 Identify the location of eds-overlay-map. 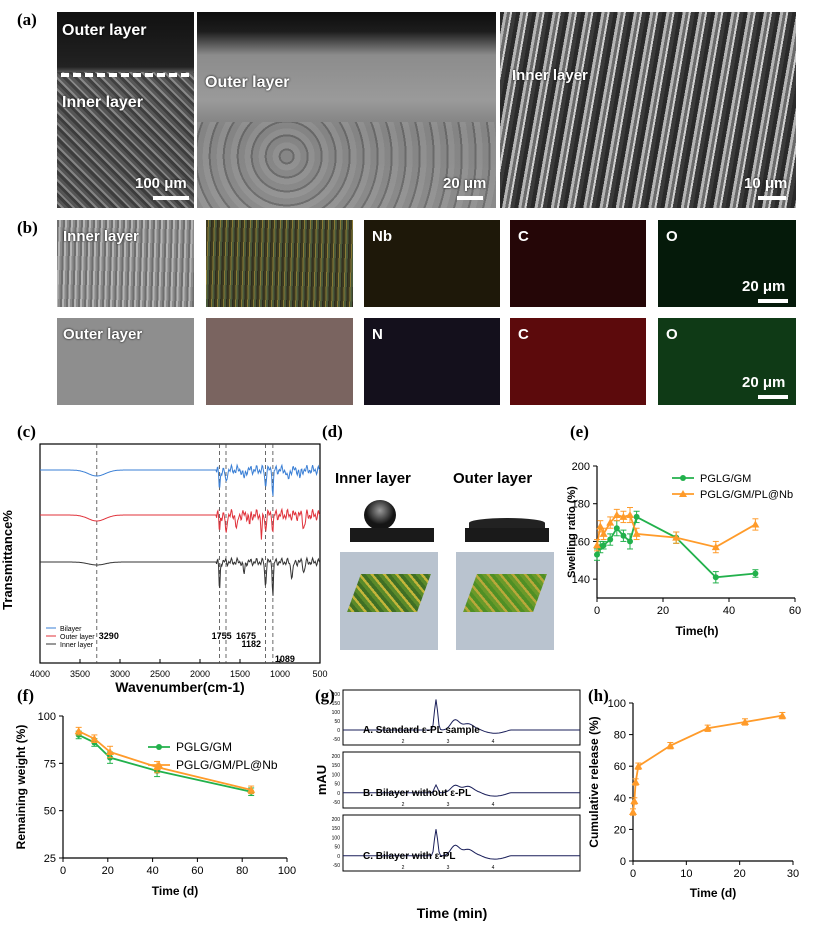
(279, 361).